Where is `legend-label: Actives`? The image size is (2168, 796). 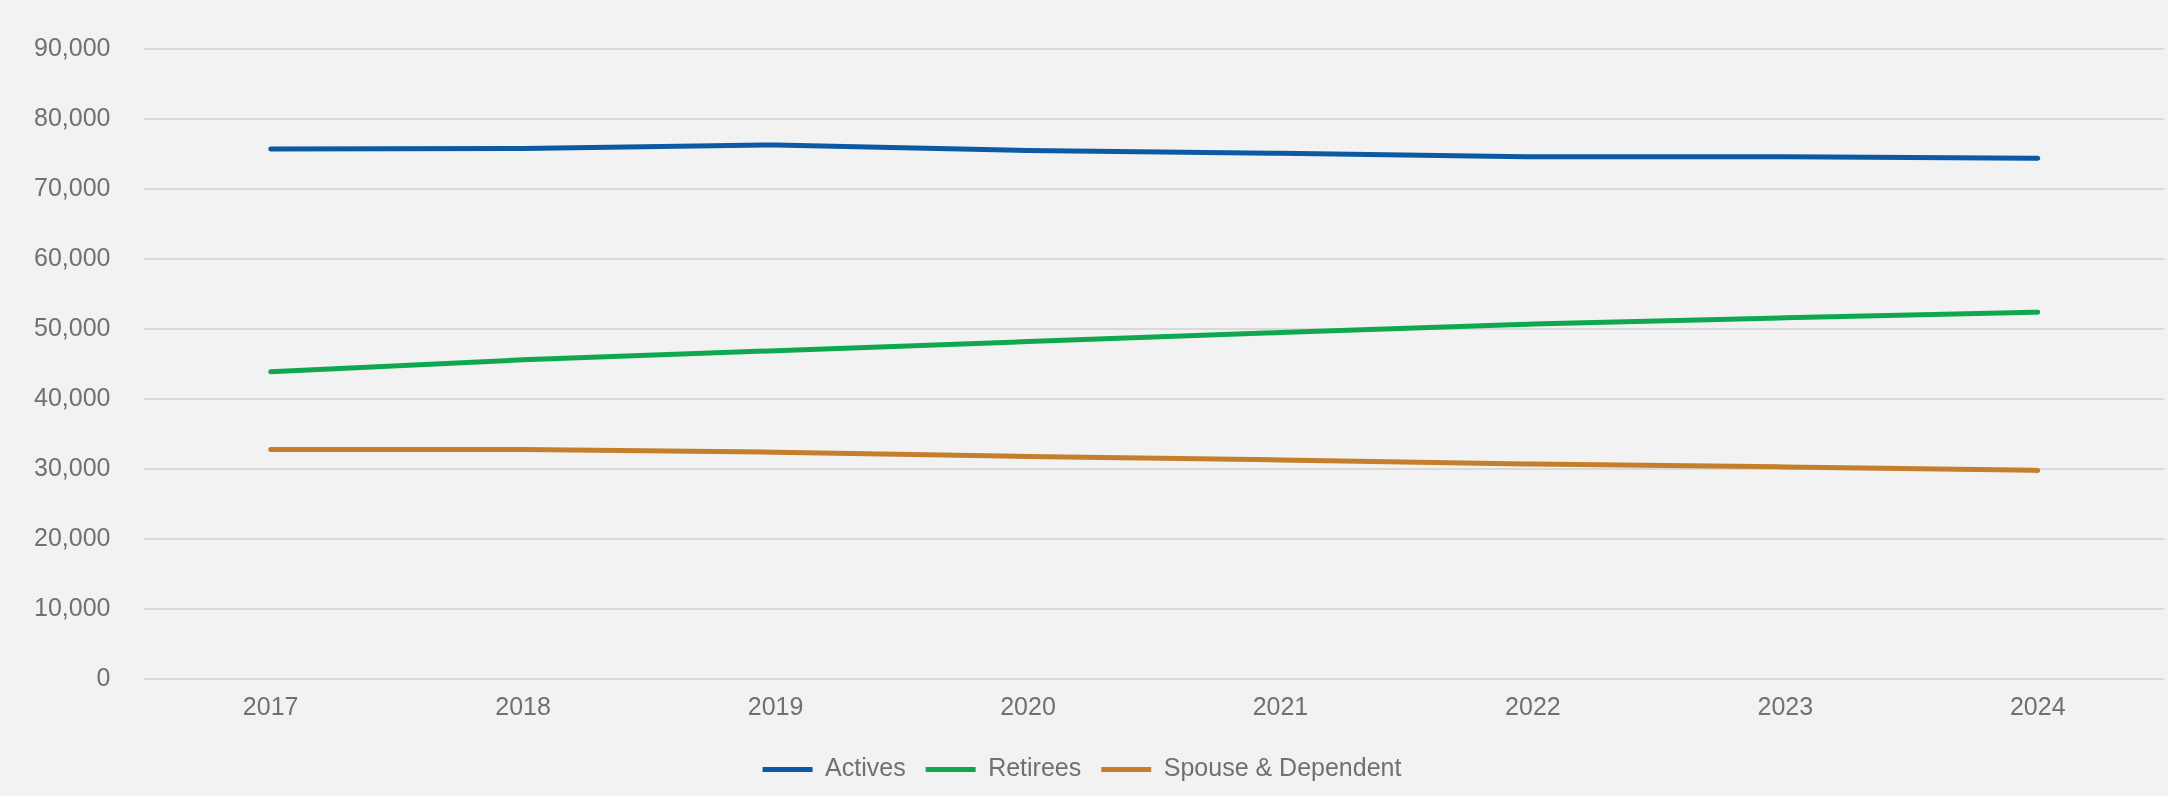 legend-label: Actives is located at coordinates (865, 767).